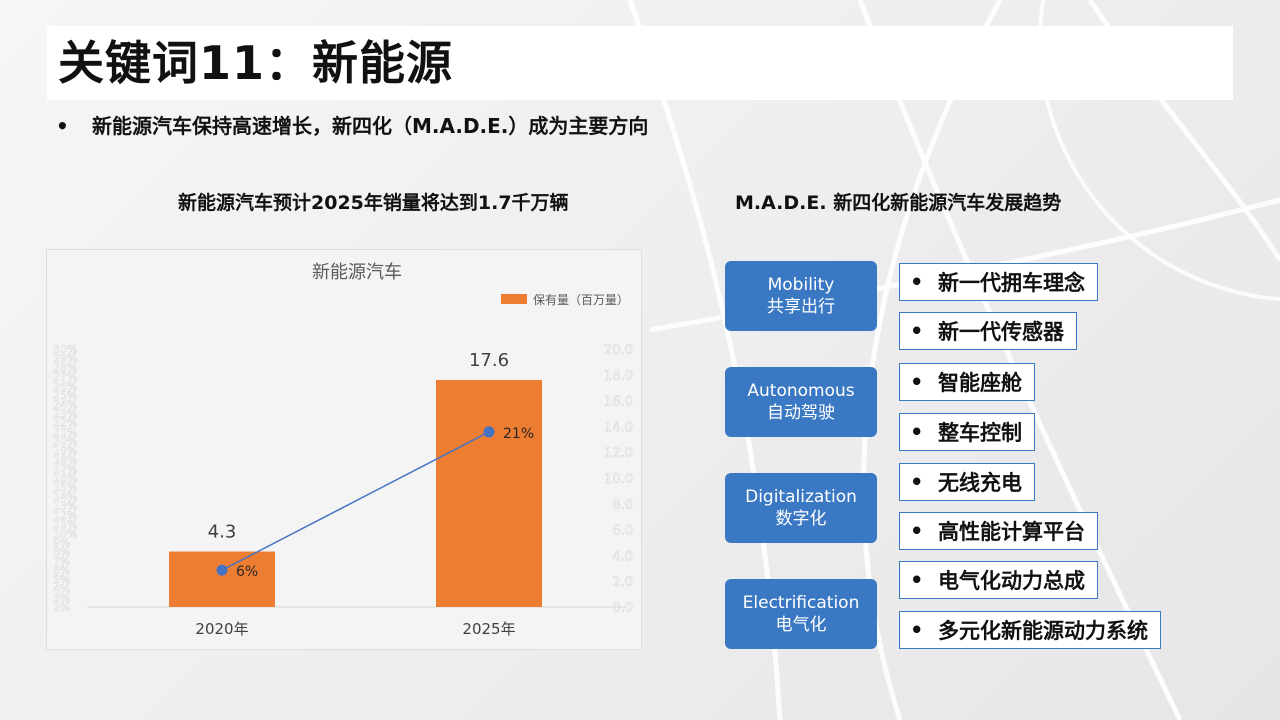  I want to click on made-category-mobility: Mobility 共享出行, so click(801, 296).